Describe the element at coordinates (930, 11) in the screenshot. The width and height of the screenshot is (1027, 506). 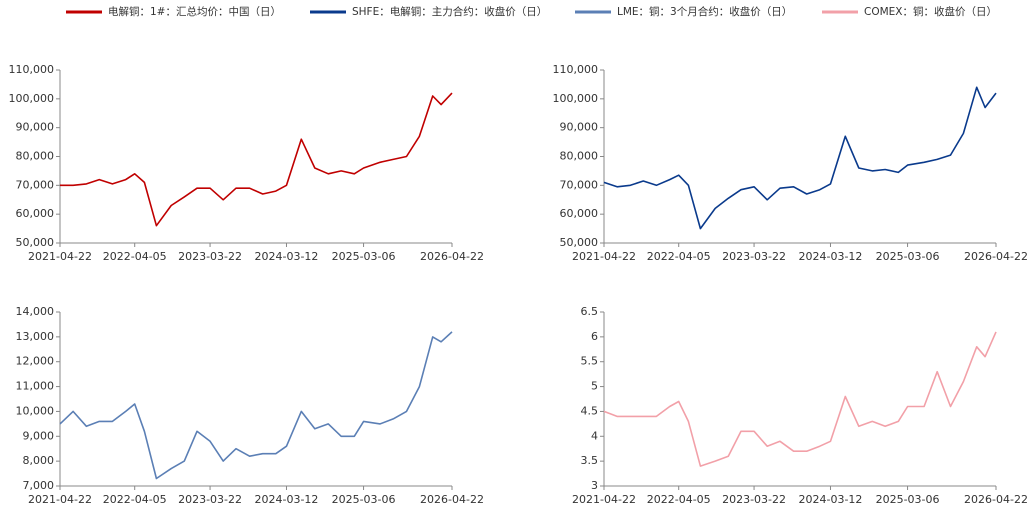
I see `legend-label: COMEX：铜：收盘价（日）` at that location.